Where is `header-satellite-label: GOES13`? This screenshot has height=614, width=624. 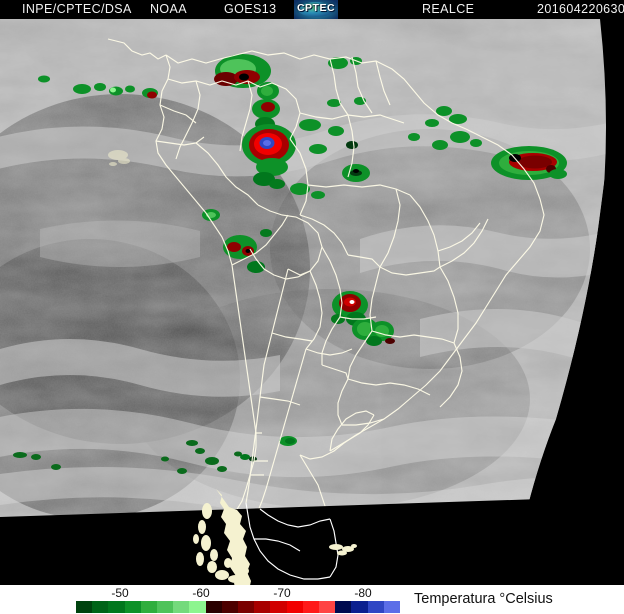
header-satellite-label: GOES13 is located at coordinates (250, 9).